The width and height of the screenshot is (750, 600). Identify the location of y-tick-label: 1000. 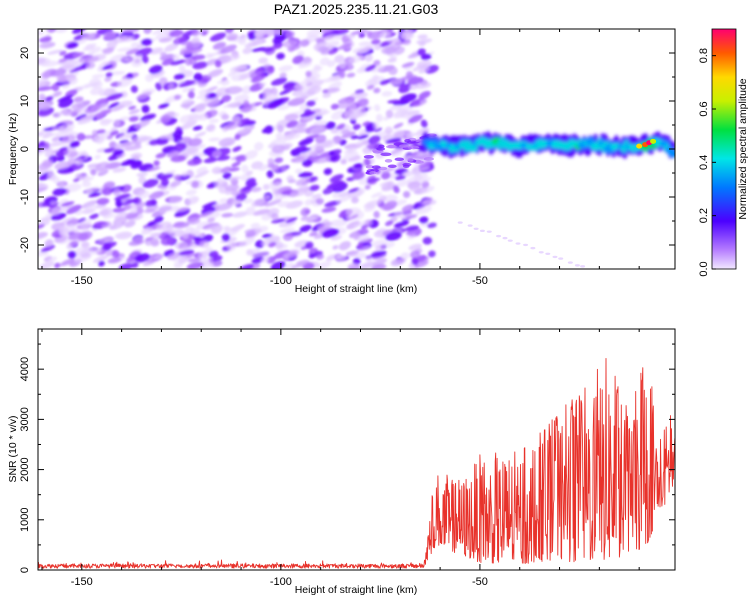
(25, 520).